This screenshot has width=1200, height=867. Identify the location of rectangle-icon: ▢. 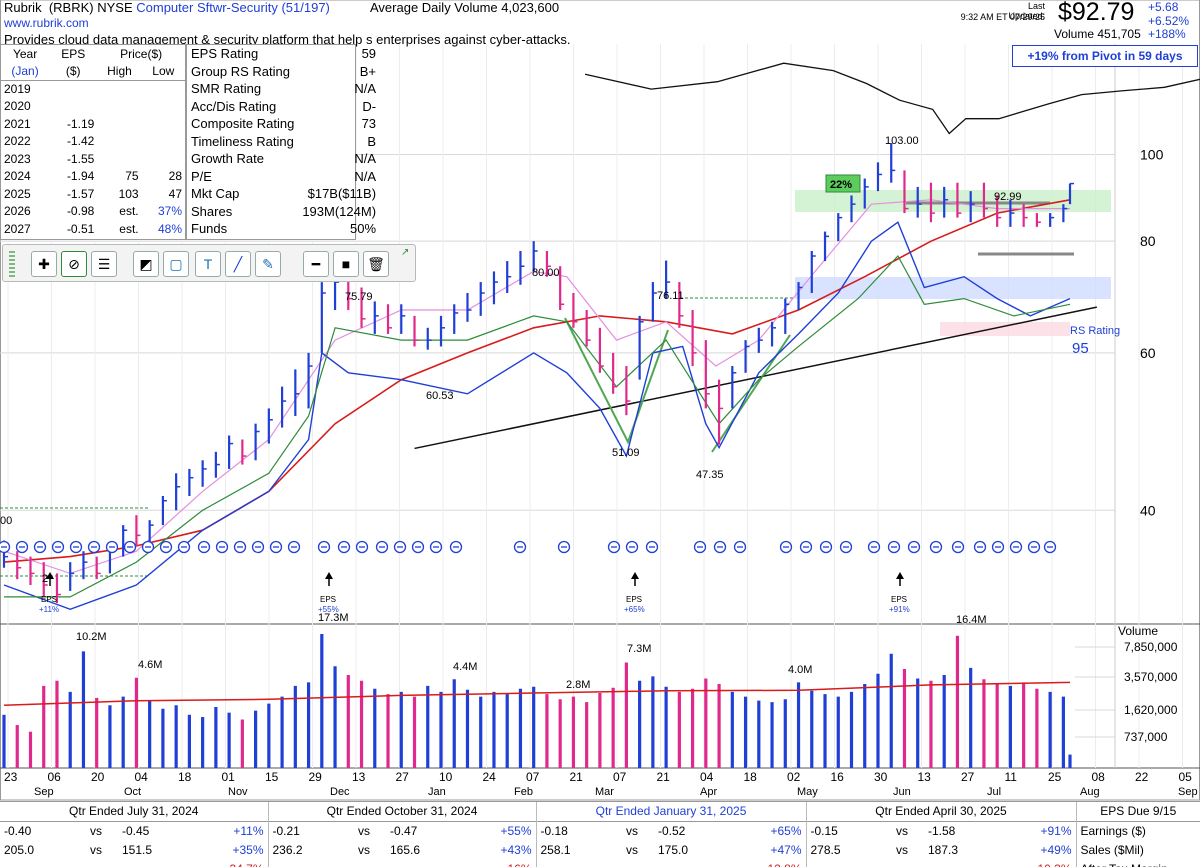
(176, 264).